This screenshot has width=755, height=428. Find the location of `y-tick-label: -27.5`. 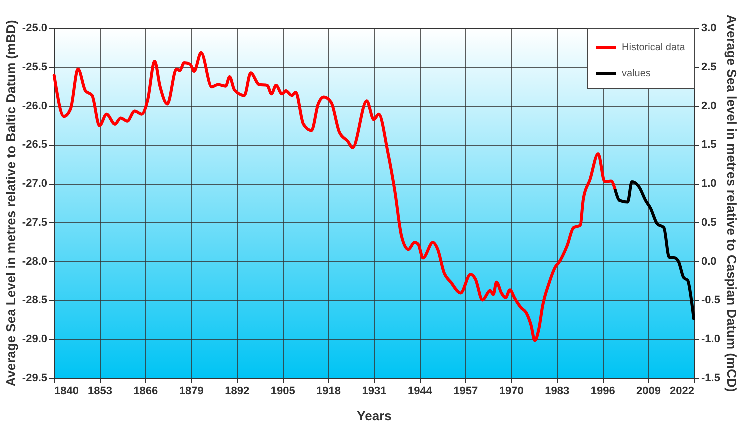

y-tick-label: -27.5 is located at coordinates (35, 222).